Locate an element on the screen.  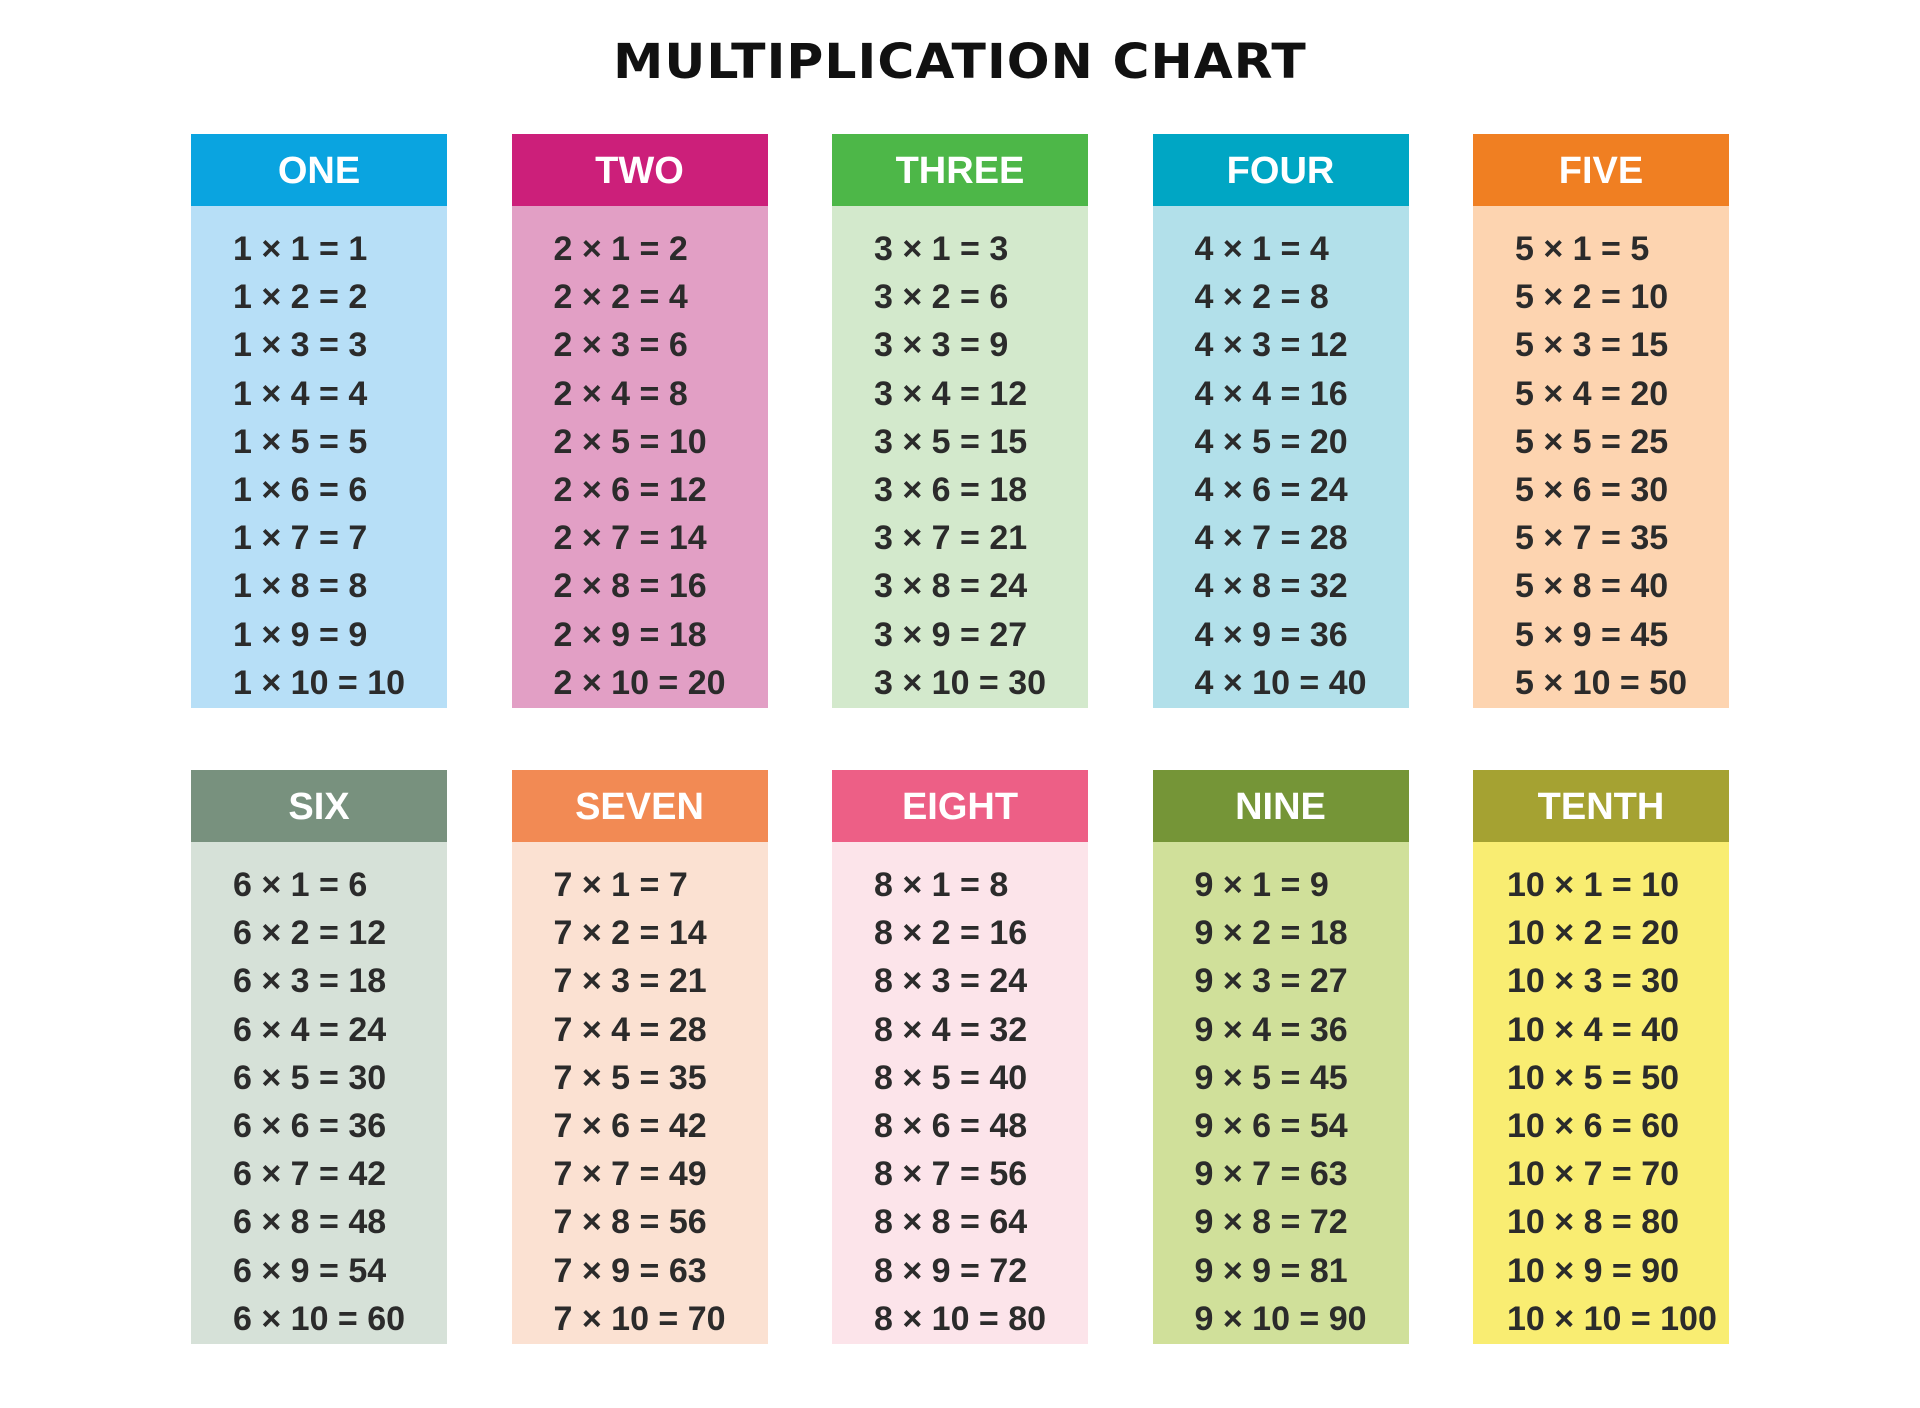
table-row: 6 × 8 = 48 is located at coordinates (310, 1222).